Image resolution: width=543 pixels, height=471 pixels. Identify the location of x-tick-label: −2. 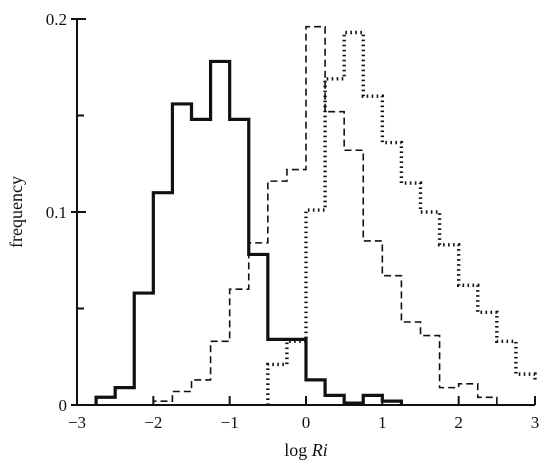
(153, 422).